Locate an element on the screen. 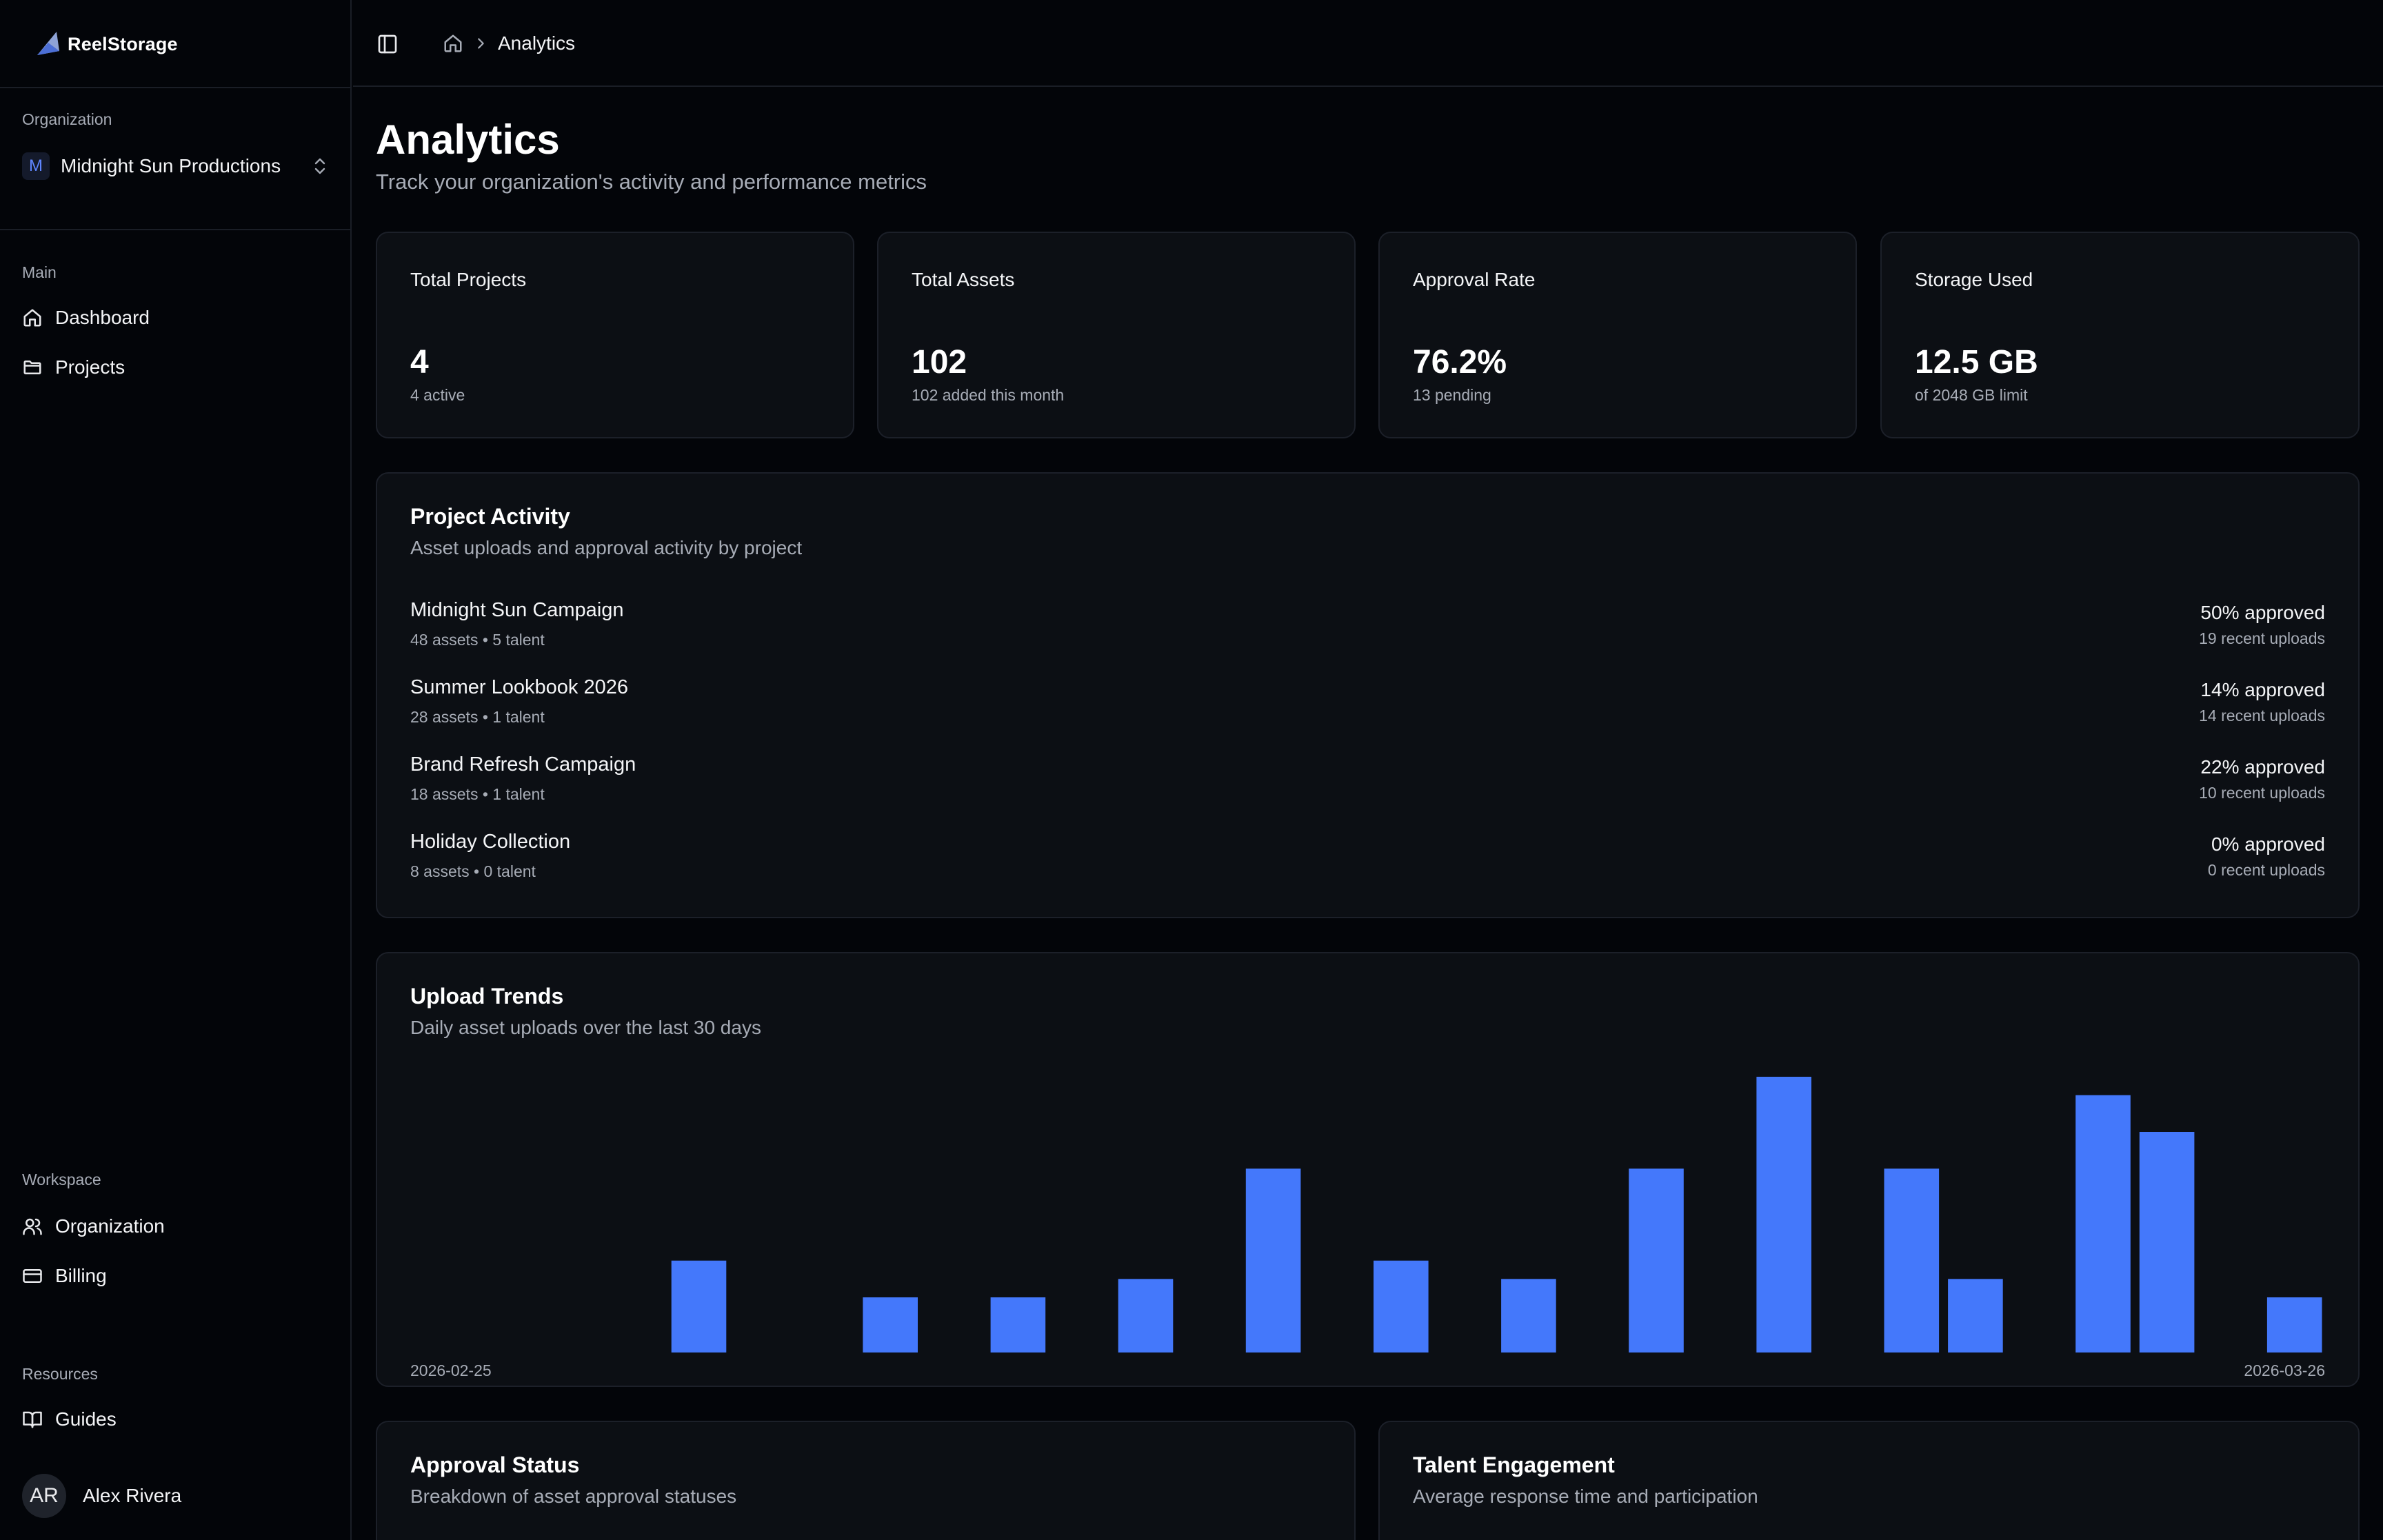  nav-dashboard-label: Dashboard is located at coordinates (102, 318).